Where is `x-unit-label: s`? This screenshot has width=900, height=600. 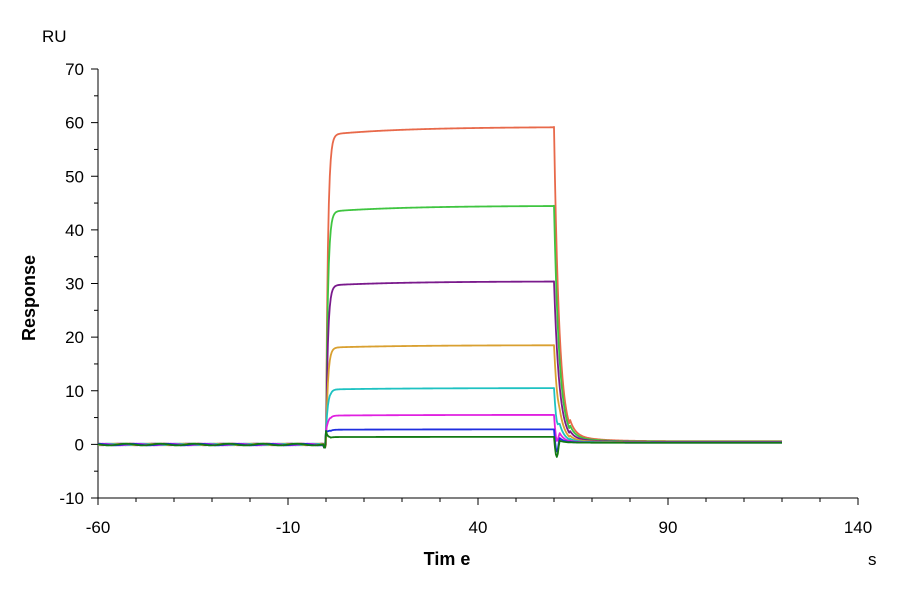 x-unit-label: s is located at coordinates (872, 559).